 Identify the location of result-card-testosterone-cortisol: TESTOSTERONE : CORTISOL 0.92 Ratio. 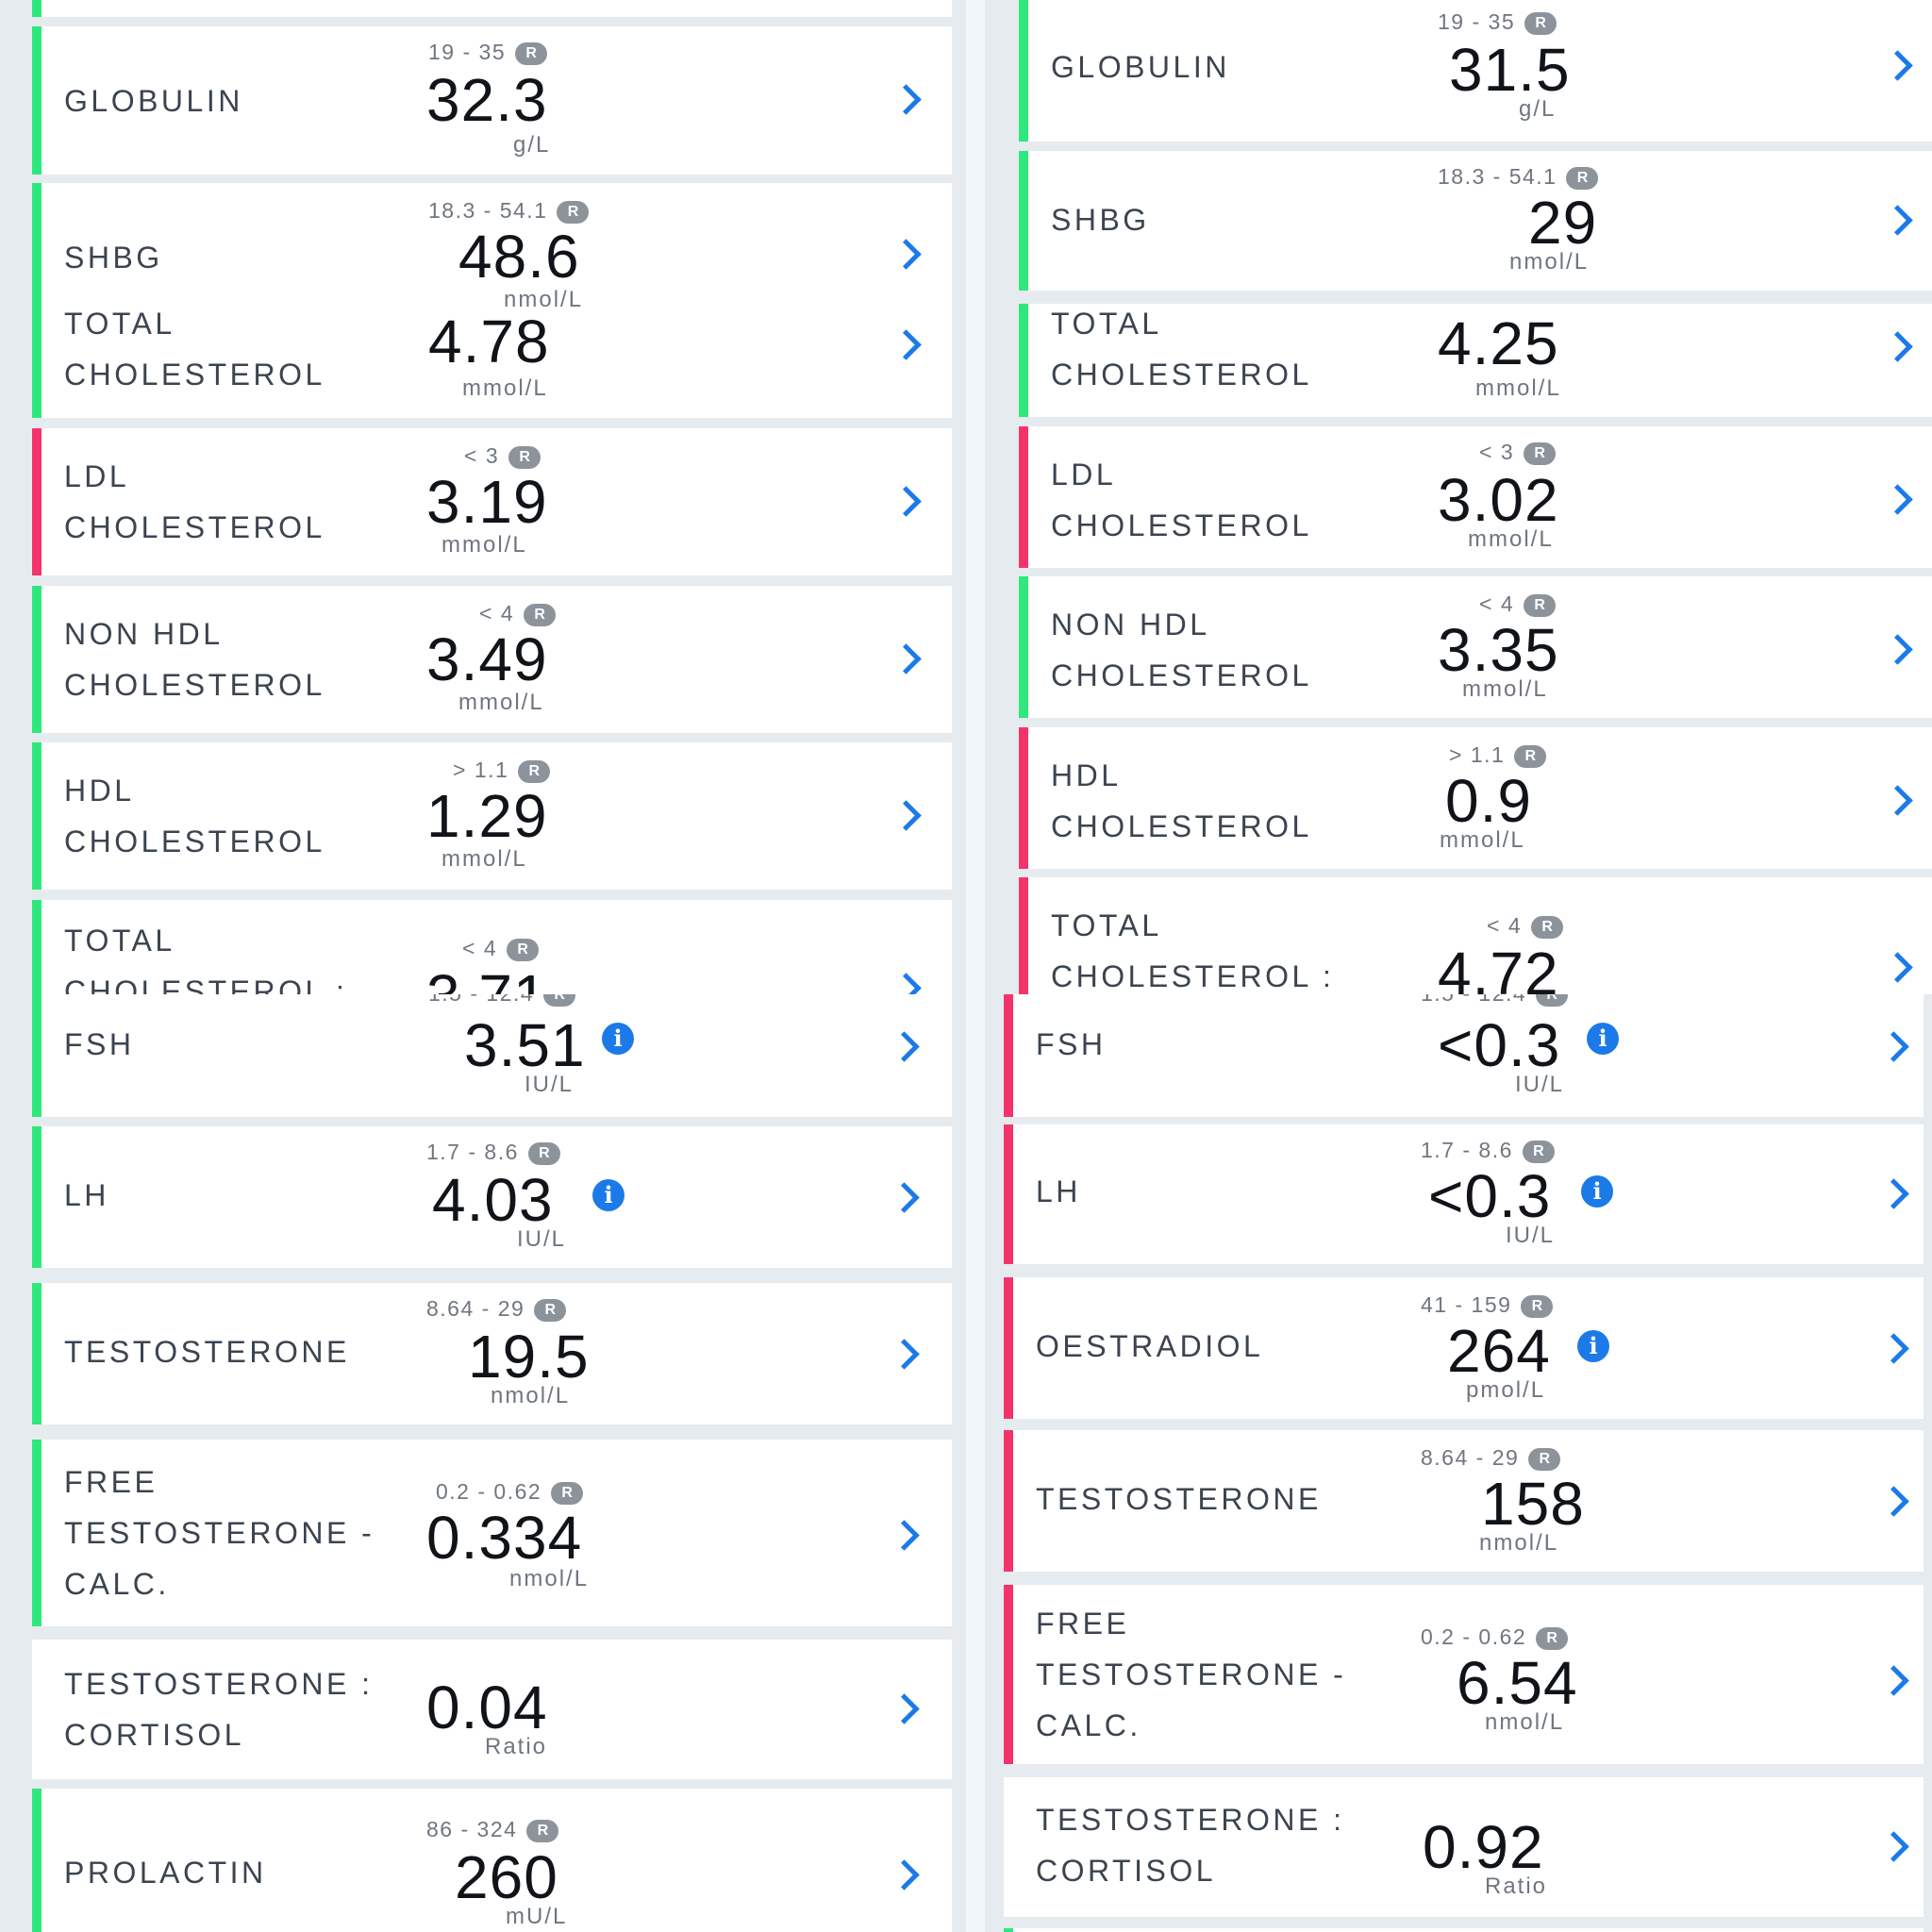
(1464, 1847).